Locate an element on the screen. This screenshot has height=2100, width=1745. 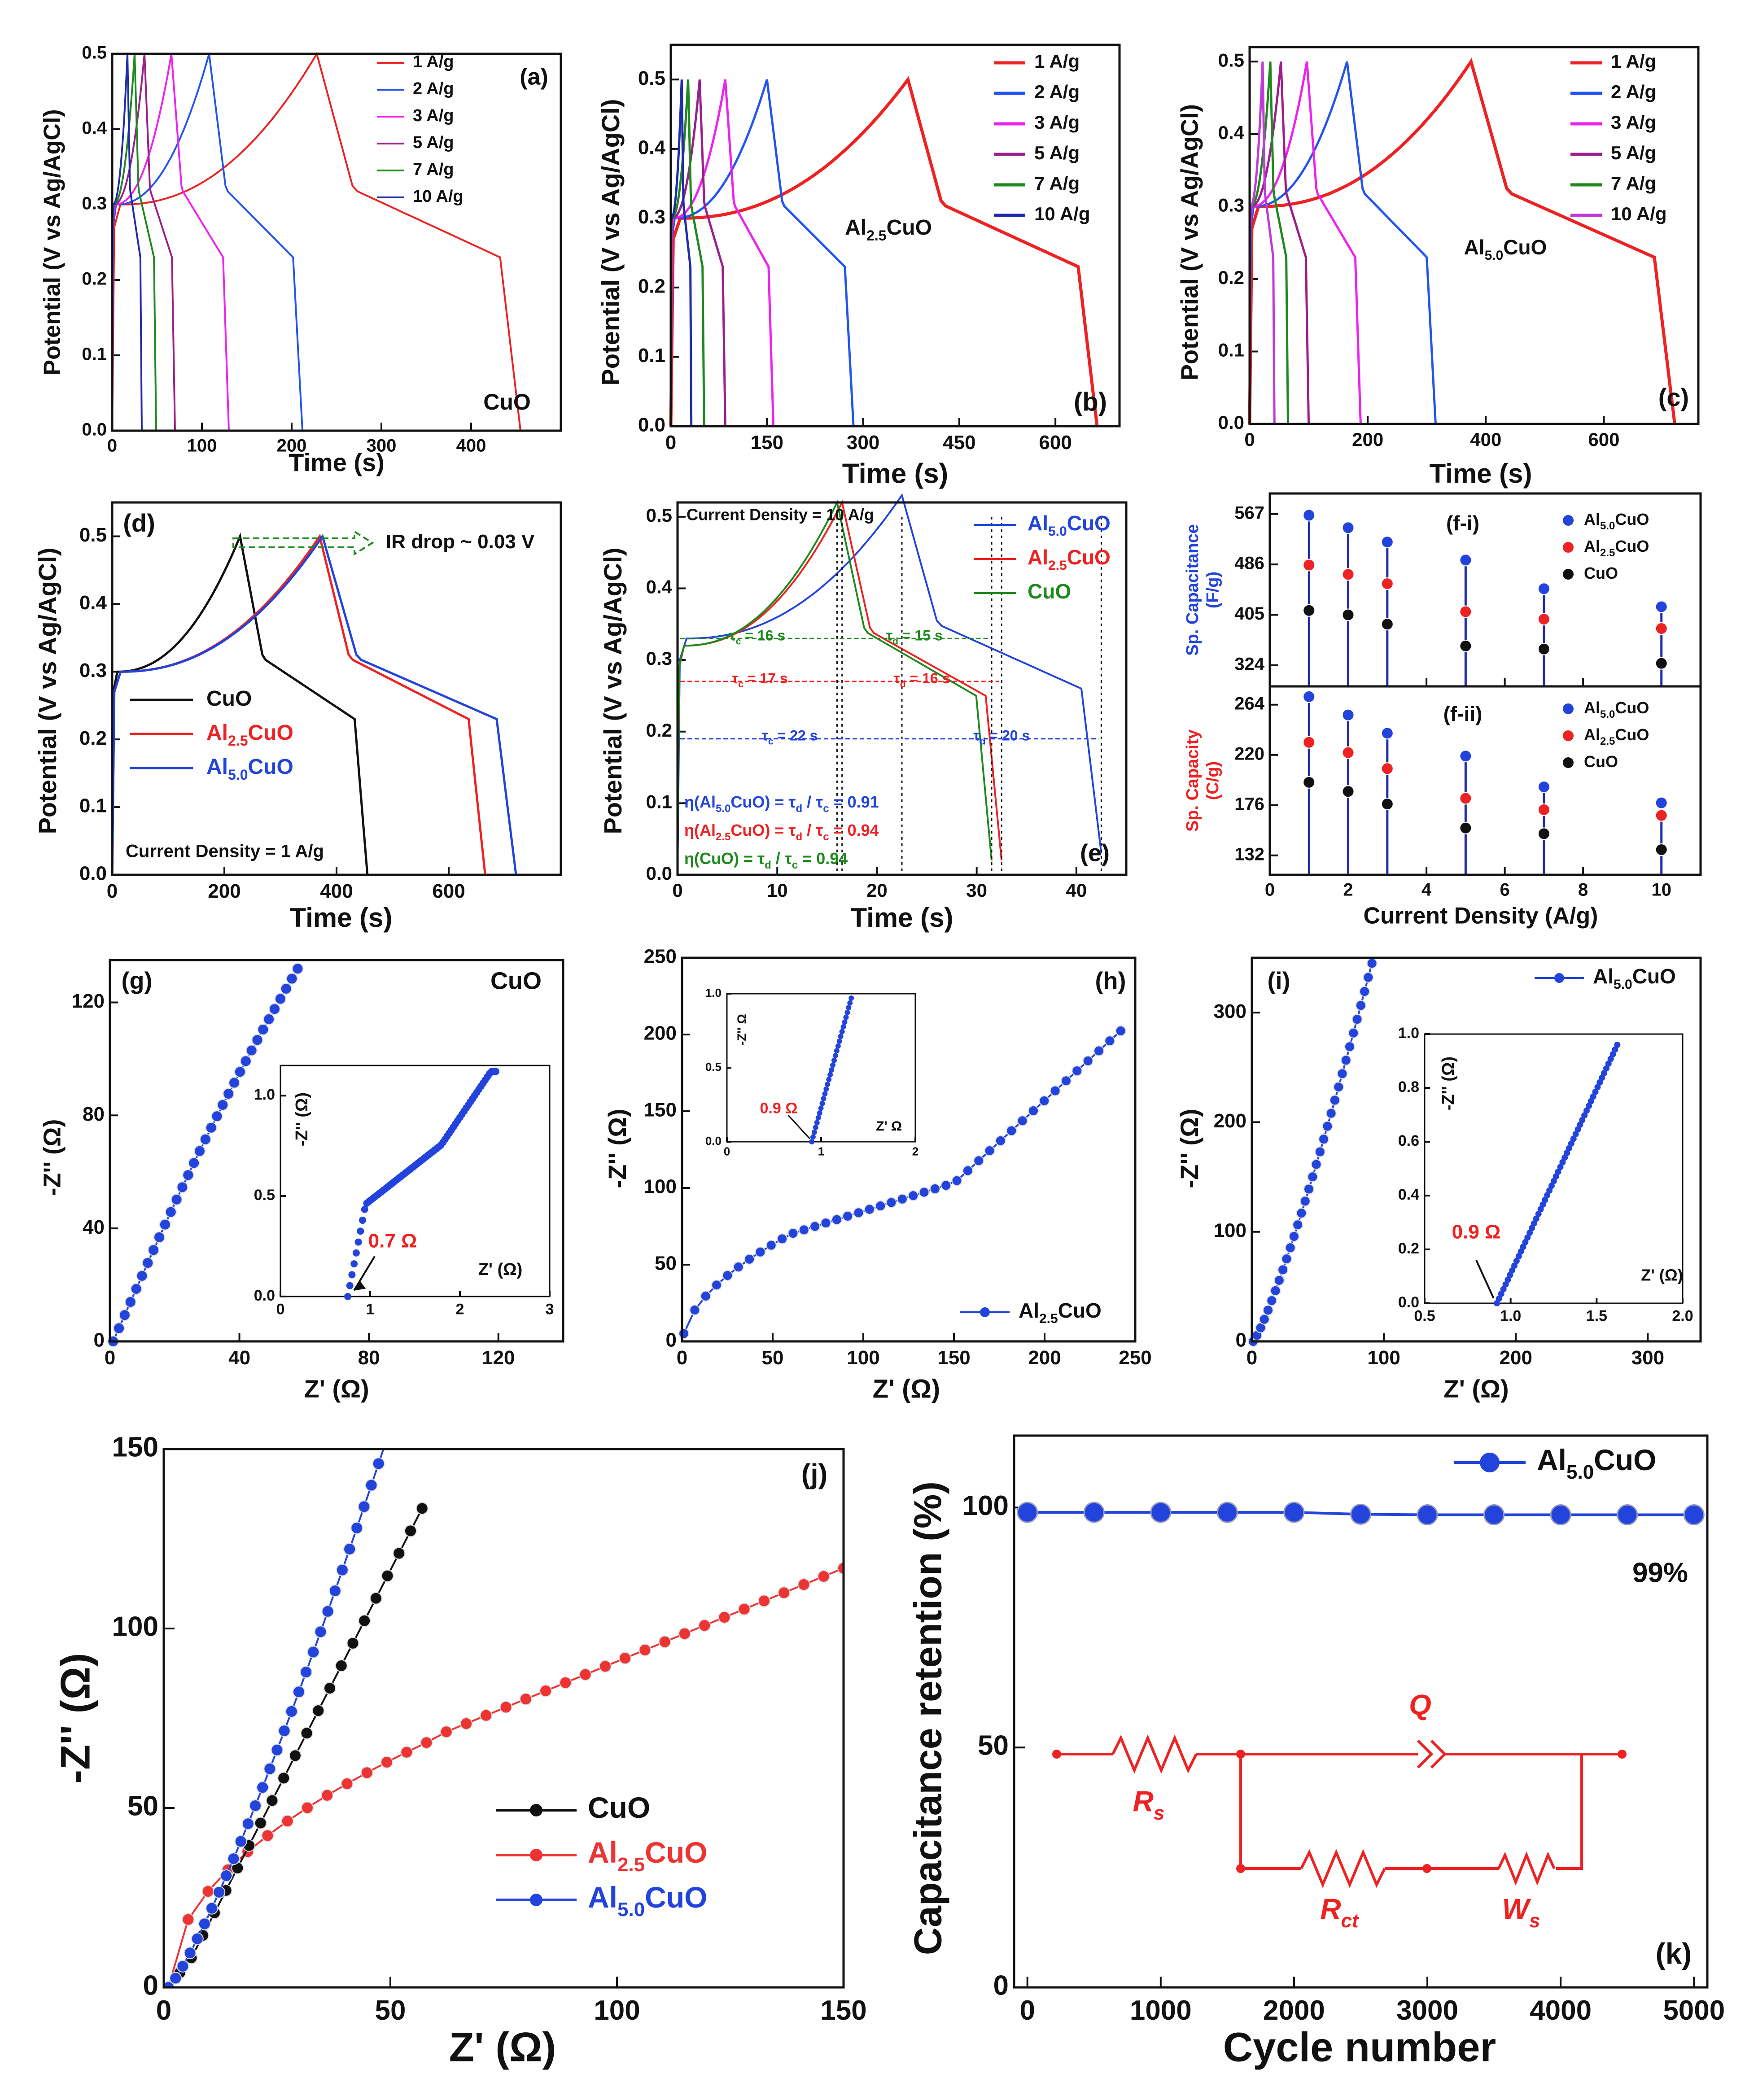
plot-frame-g is located at coordinates (336, 1151).